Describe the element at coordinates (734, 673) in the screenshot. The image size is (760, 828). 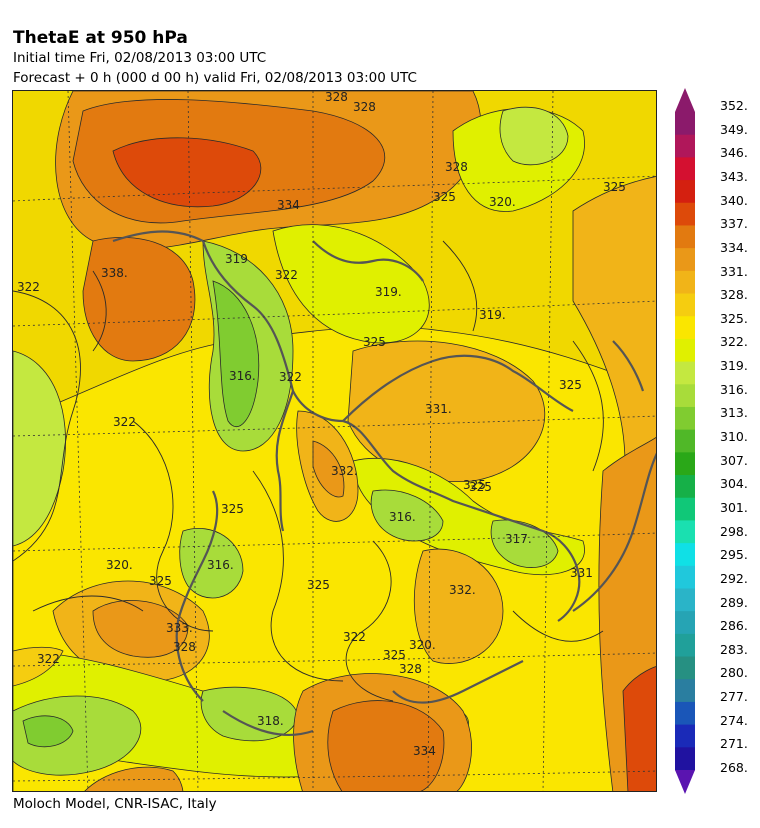
I see `colorbar-label: 280.` at that location.